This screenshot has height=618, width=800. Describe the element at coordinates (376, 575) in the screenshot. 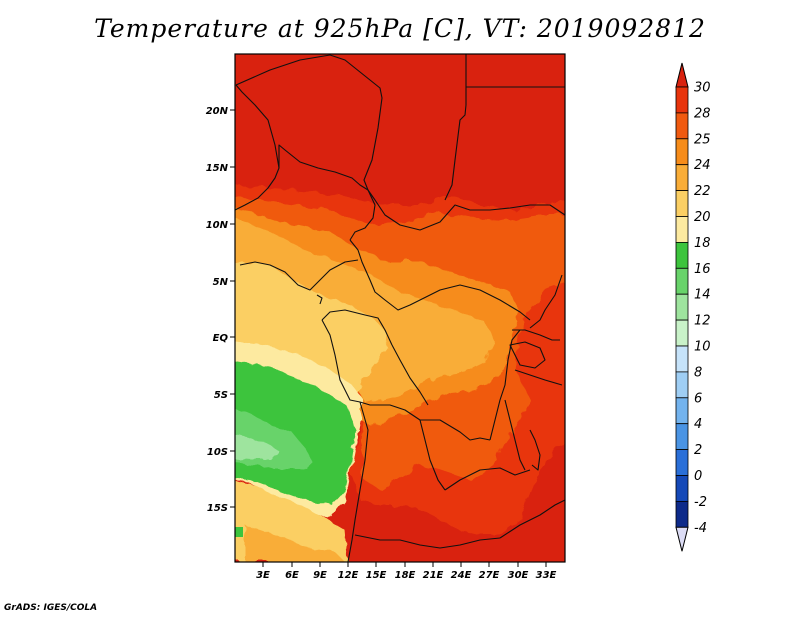

I see `lon-label-15e: 15E` at that location.